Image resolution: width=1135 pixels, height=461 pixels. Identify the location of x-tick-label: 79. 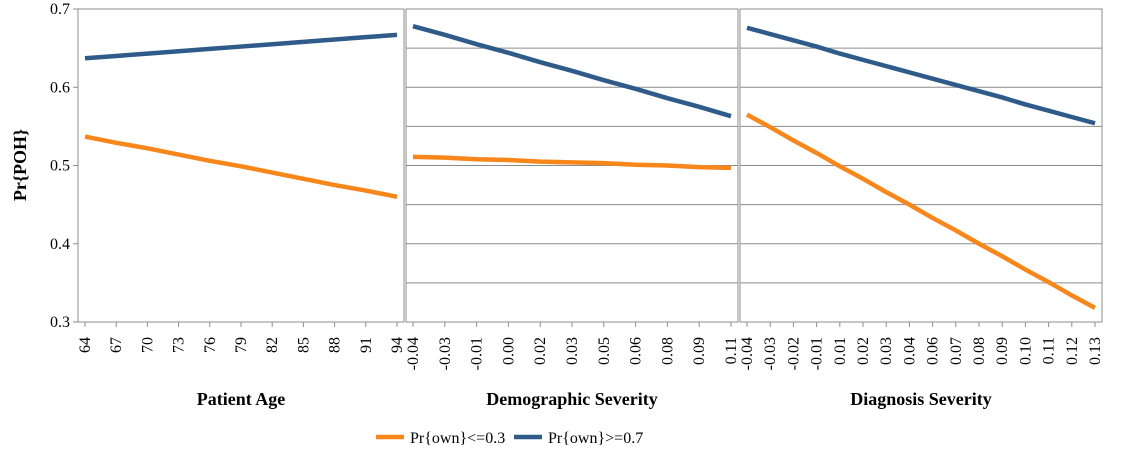
(241, 345).